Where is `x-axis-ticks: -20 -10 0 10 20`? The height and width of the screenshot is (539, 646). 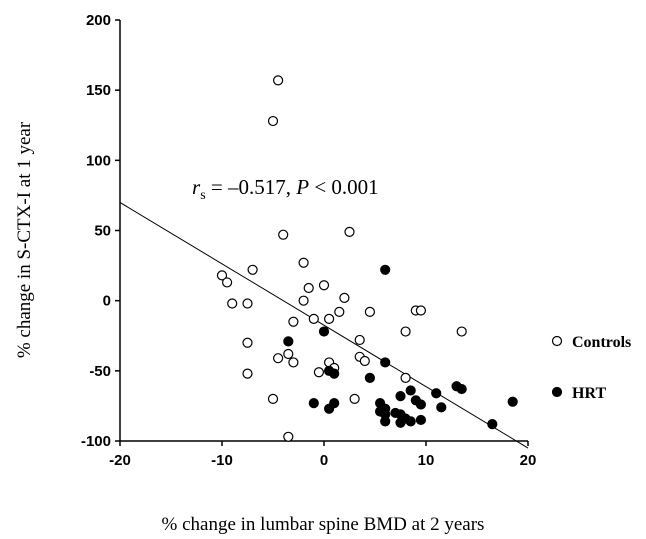
x-axis-ticks: -20 -10 0 10 20 is located at coordinates (322, 455).